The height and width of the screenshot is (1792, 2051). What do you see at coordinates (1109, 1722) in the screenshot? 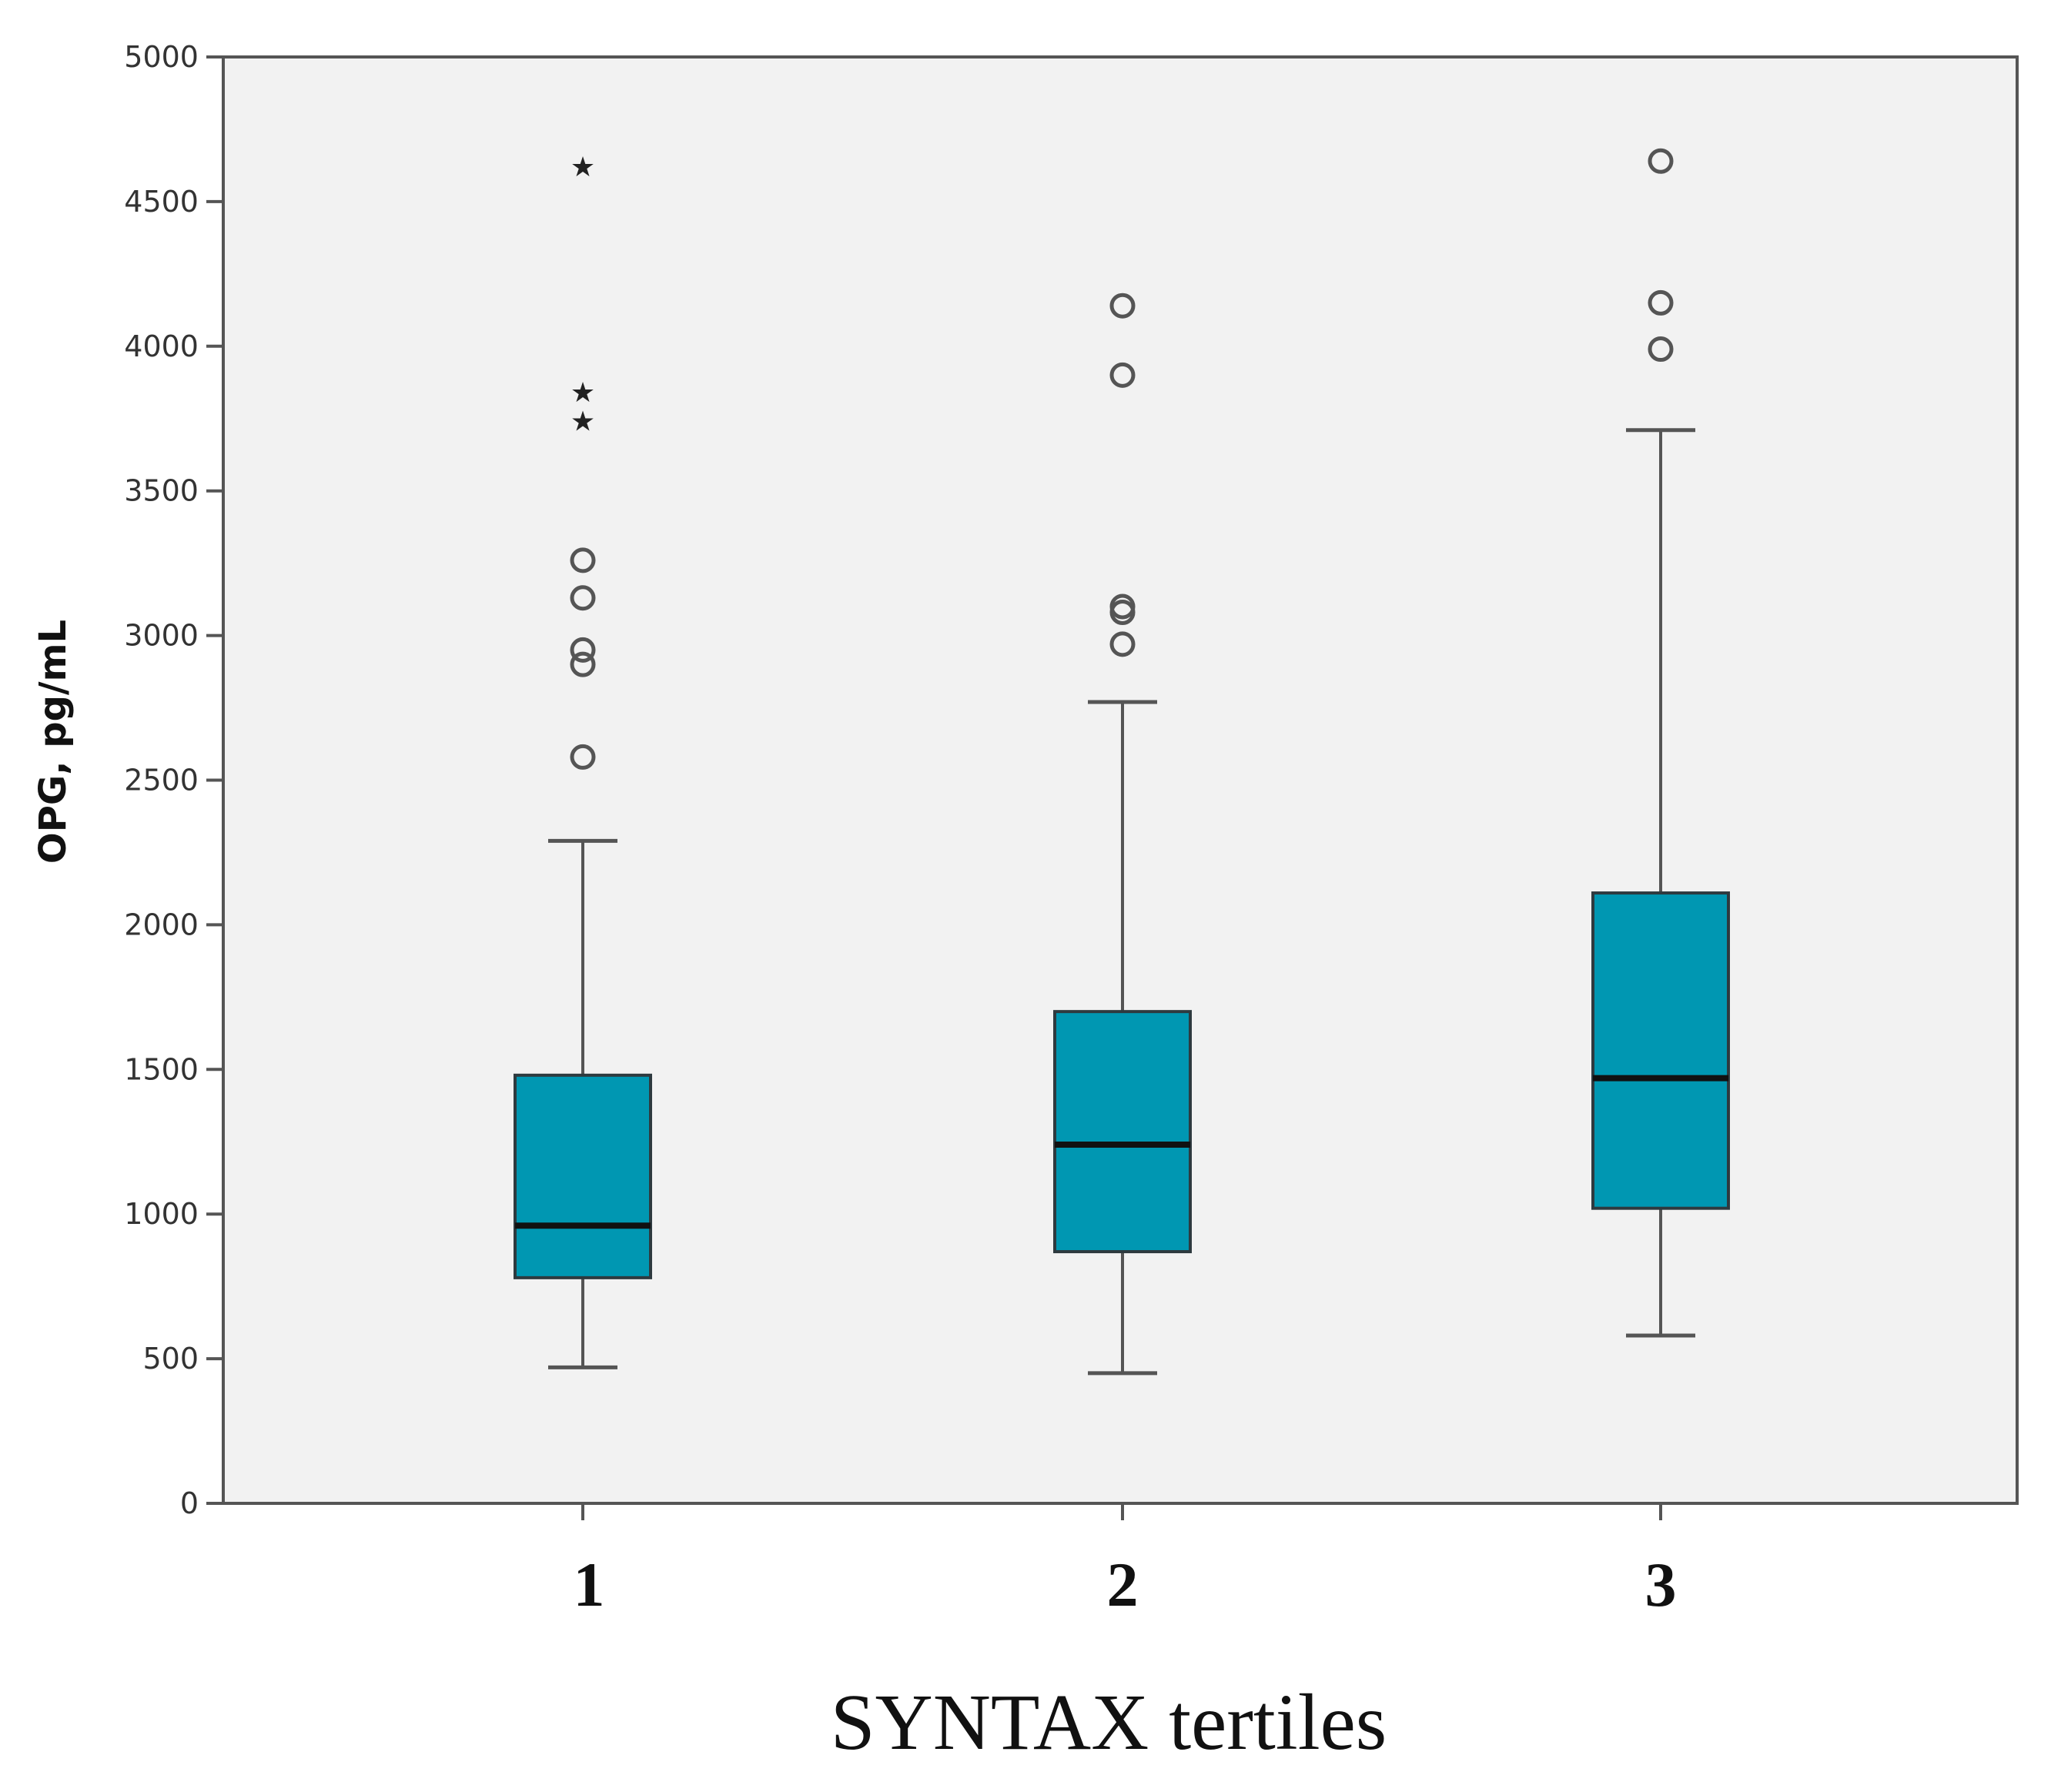
I see `x-axis-label: SYNTAX tertiles` at bounding box center [1109, 1722].